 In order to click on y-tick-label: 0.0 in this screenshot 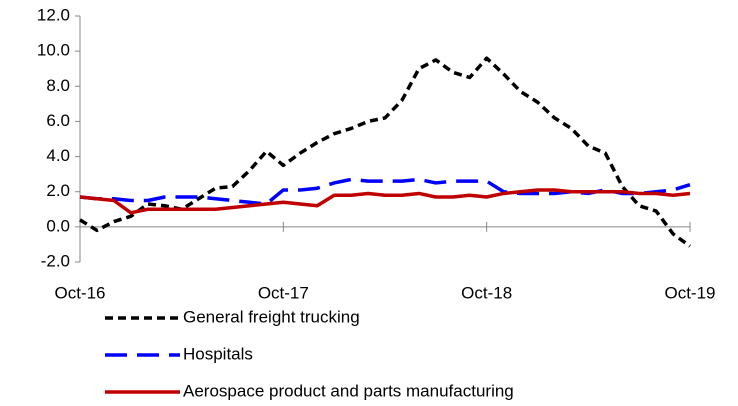, I will do `click(58, 225)`.